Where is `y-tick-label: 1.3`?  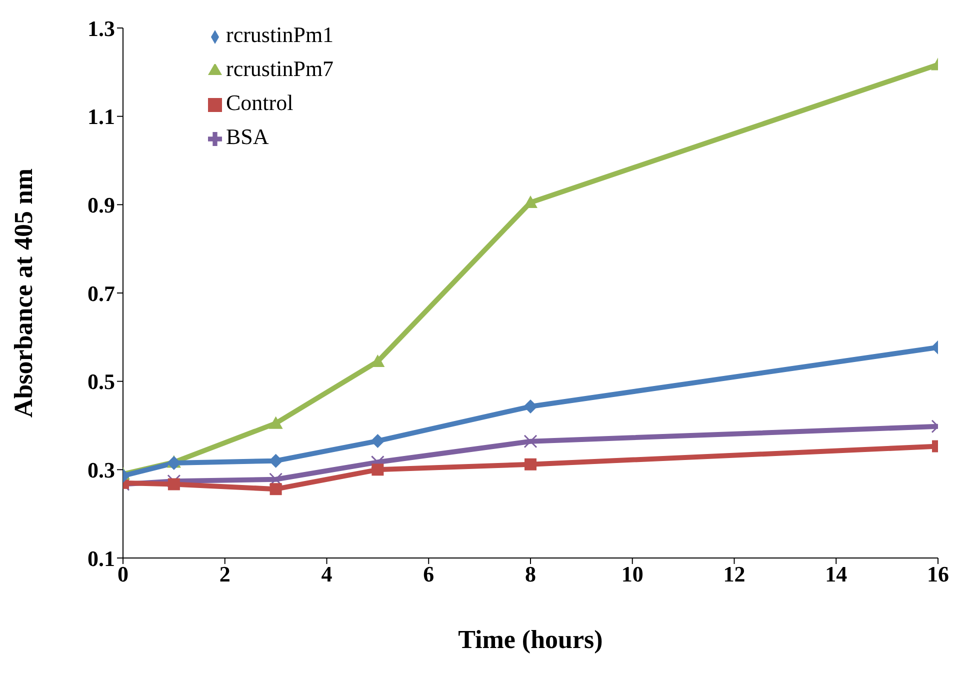
y-tick-label: 1.3 is located at coordinates (101, 28).